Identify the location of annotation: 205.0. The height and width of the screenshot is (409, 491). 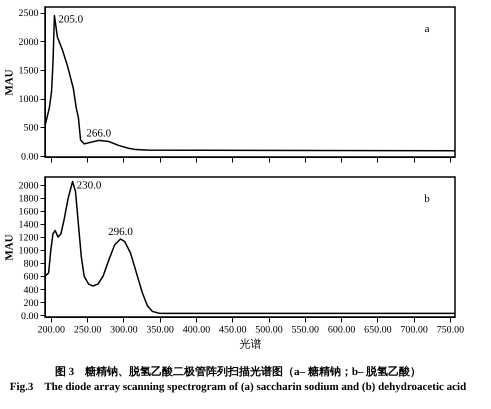
(71, 20).